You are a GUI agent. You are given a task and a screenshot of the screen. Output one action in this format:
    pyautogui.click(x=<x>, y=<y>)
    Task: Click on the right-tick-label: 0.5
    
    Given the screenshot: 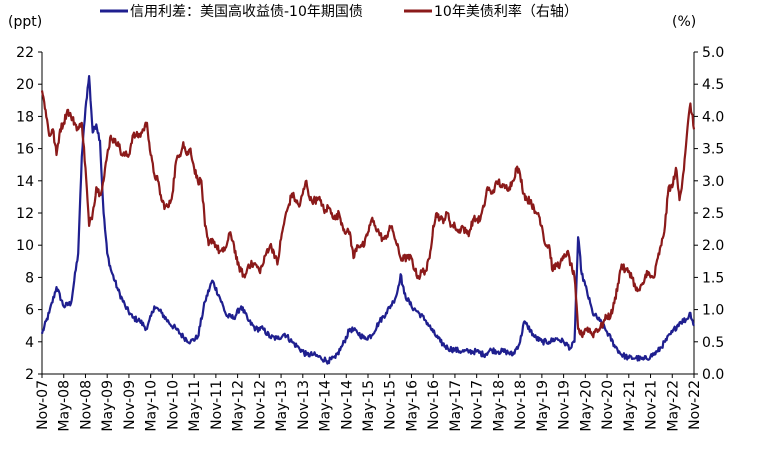 What is the action you would take?
    pyautogui.click(x=713, y=343)
    